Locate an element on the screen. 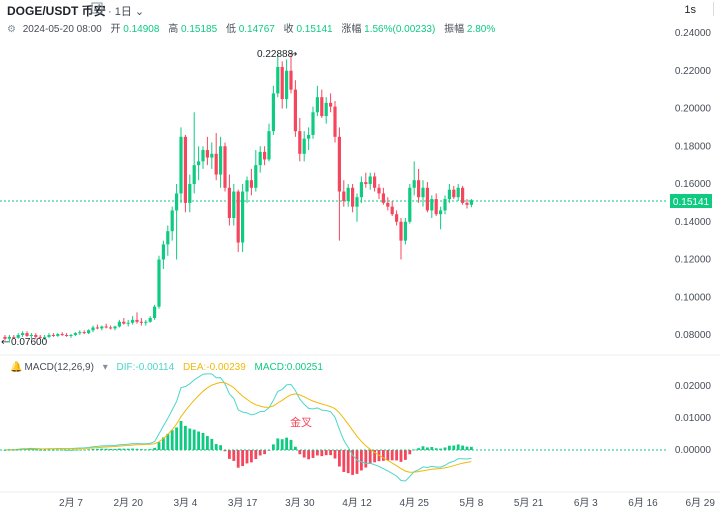 The width and height of the screenshot is (720, 512). gear-icon: ⚙ is located at coordinates (11, 29).